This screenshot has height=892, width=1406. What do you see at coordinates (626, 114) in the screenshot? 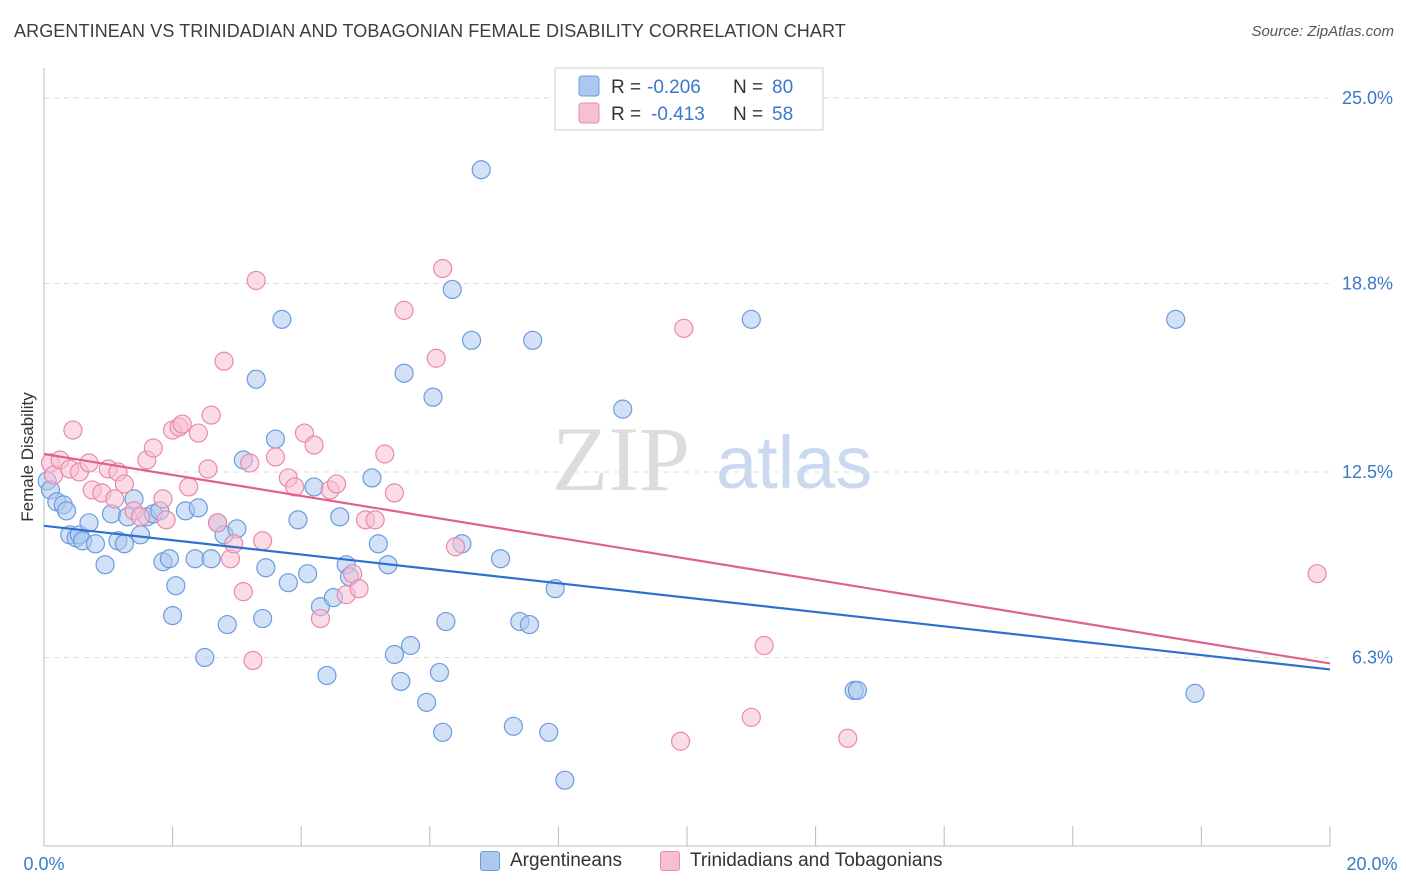
I see `legend-top-r-label-2: R =` at bounding box center [626, 114].